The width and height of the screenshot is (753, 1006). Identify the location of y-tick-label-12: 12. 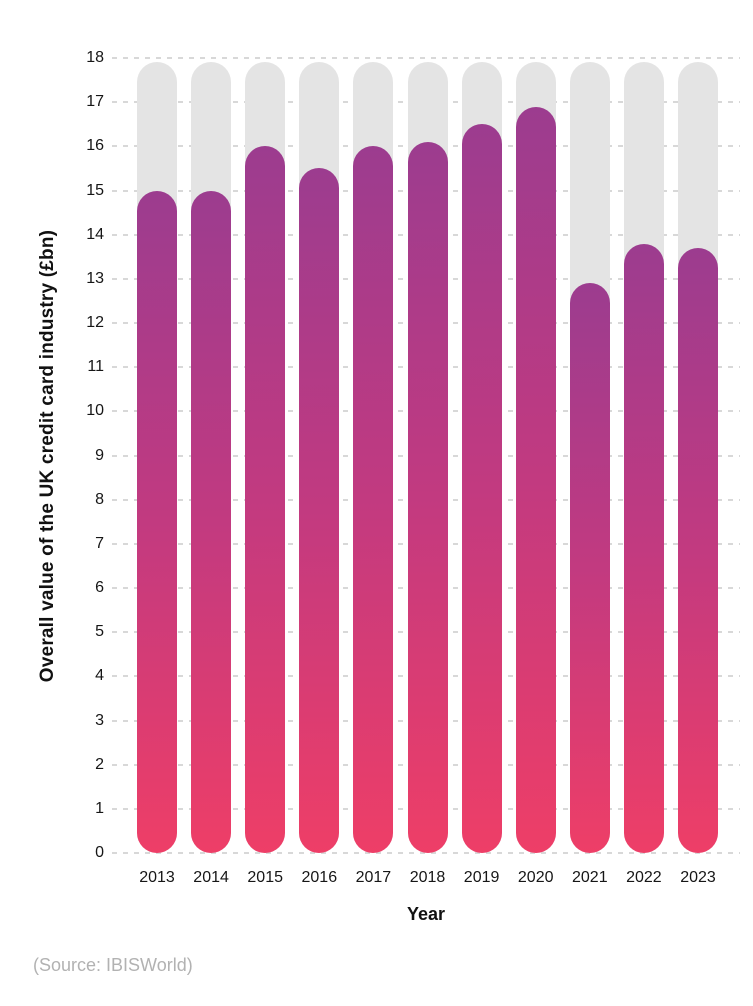
(95, 322).